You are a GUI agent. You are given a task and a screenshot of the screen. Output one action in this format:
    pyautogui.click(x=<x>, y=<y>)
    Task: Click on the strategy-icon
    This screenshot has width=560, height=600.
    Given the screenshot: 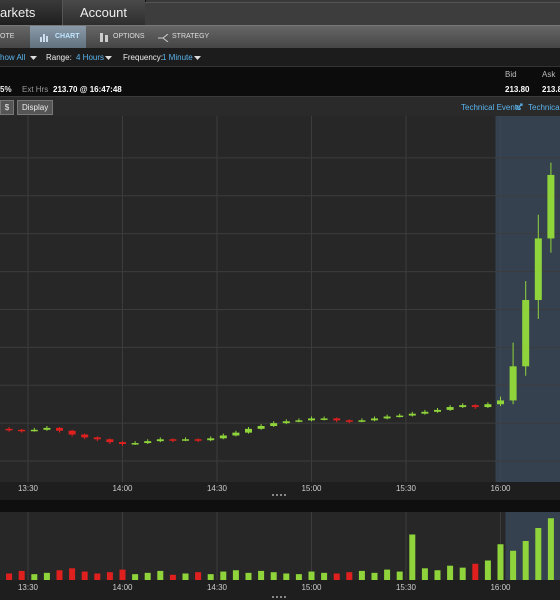 What is the action you would take?
    pyautogui.click(x=163, y=38)
    